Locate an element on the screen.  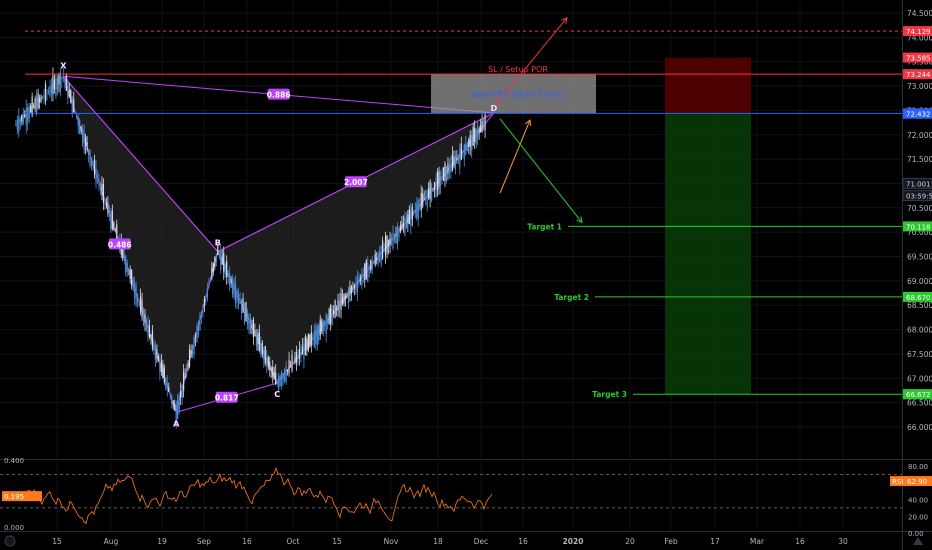
ratio-badge is located at coordinates (278, 94).